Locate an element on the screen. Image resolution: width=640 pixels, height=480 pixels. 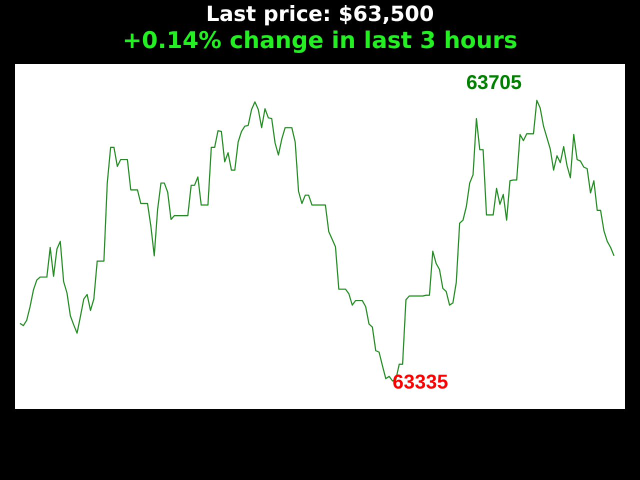
data-label: 63335 is located at coordinates (420, 382).